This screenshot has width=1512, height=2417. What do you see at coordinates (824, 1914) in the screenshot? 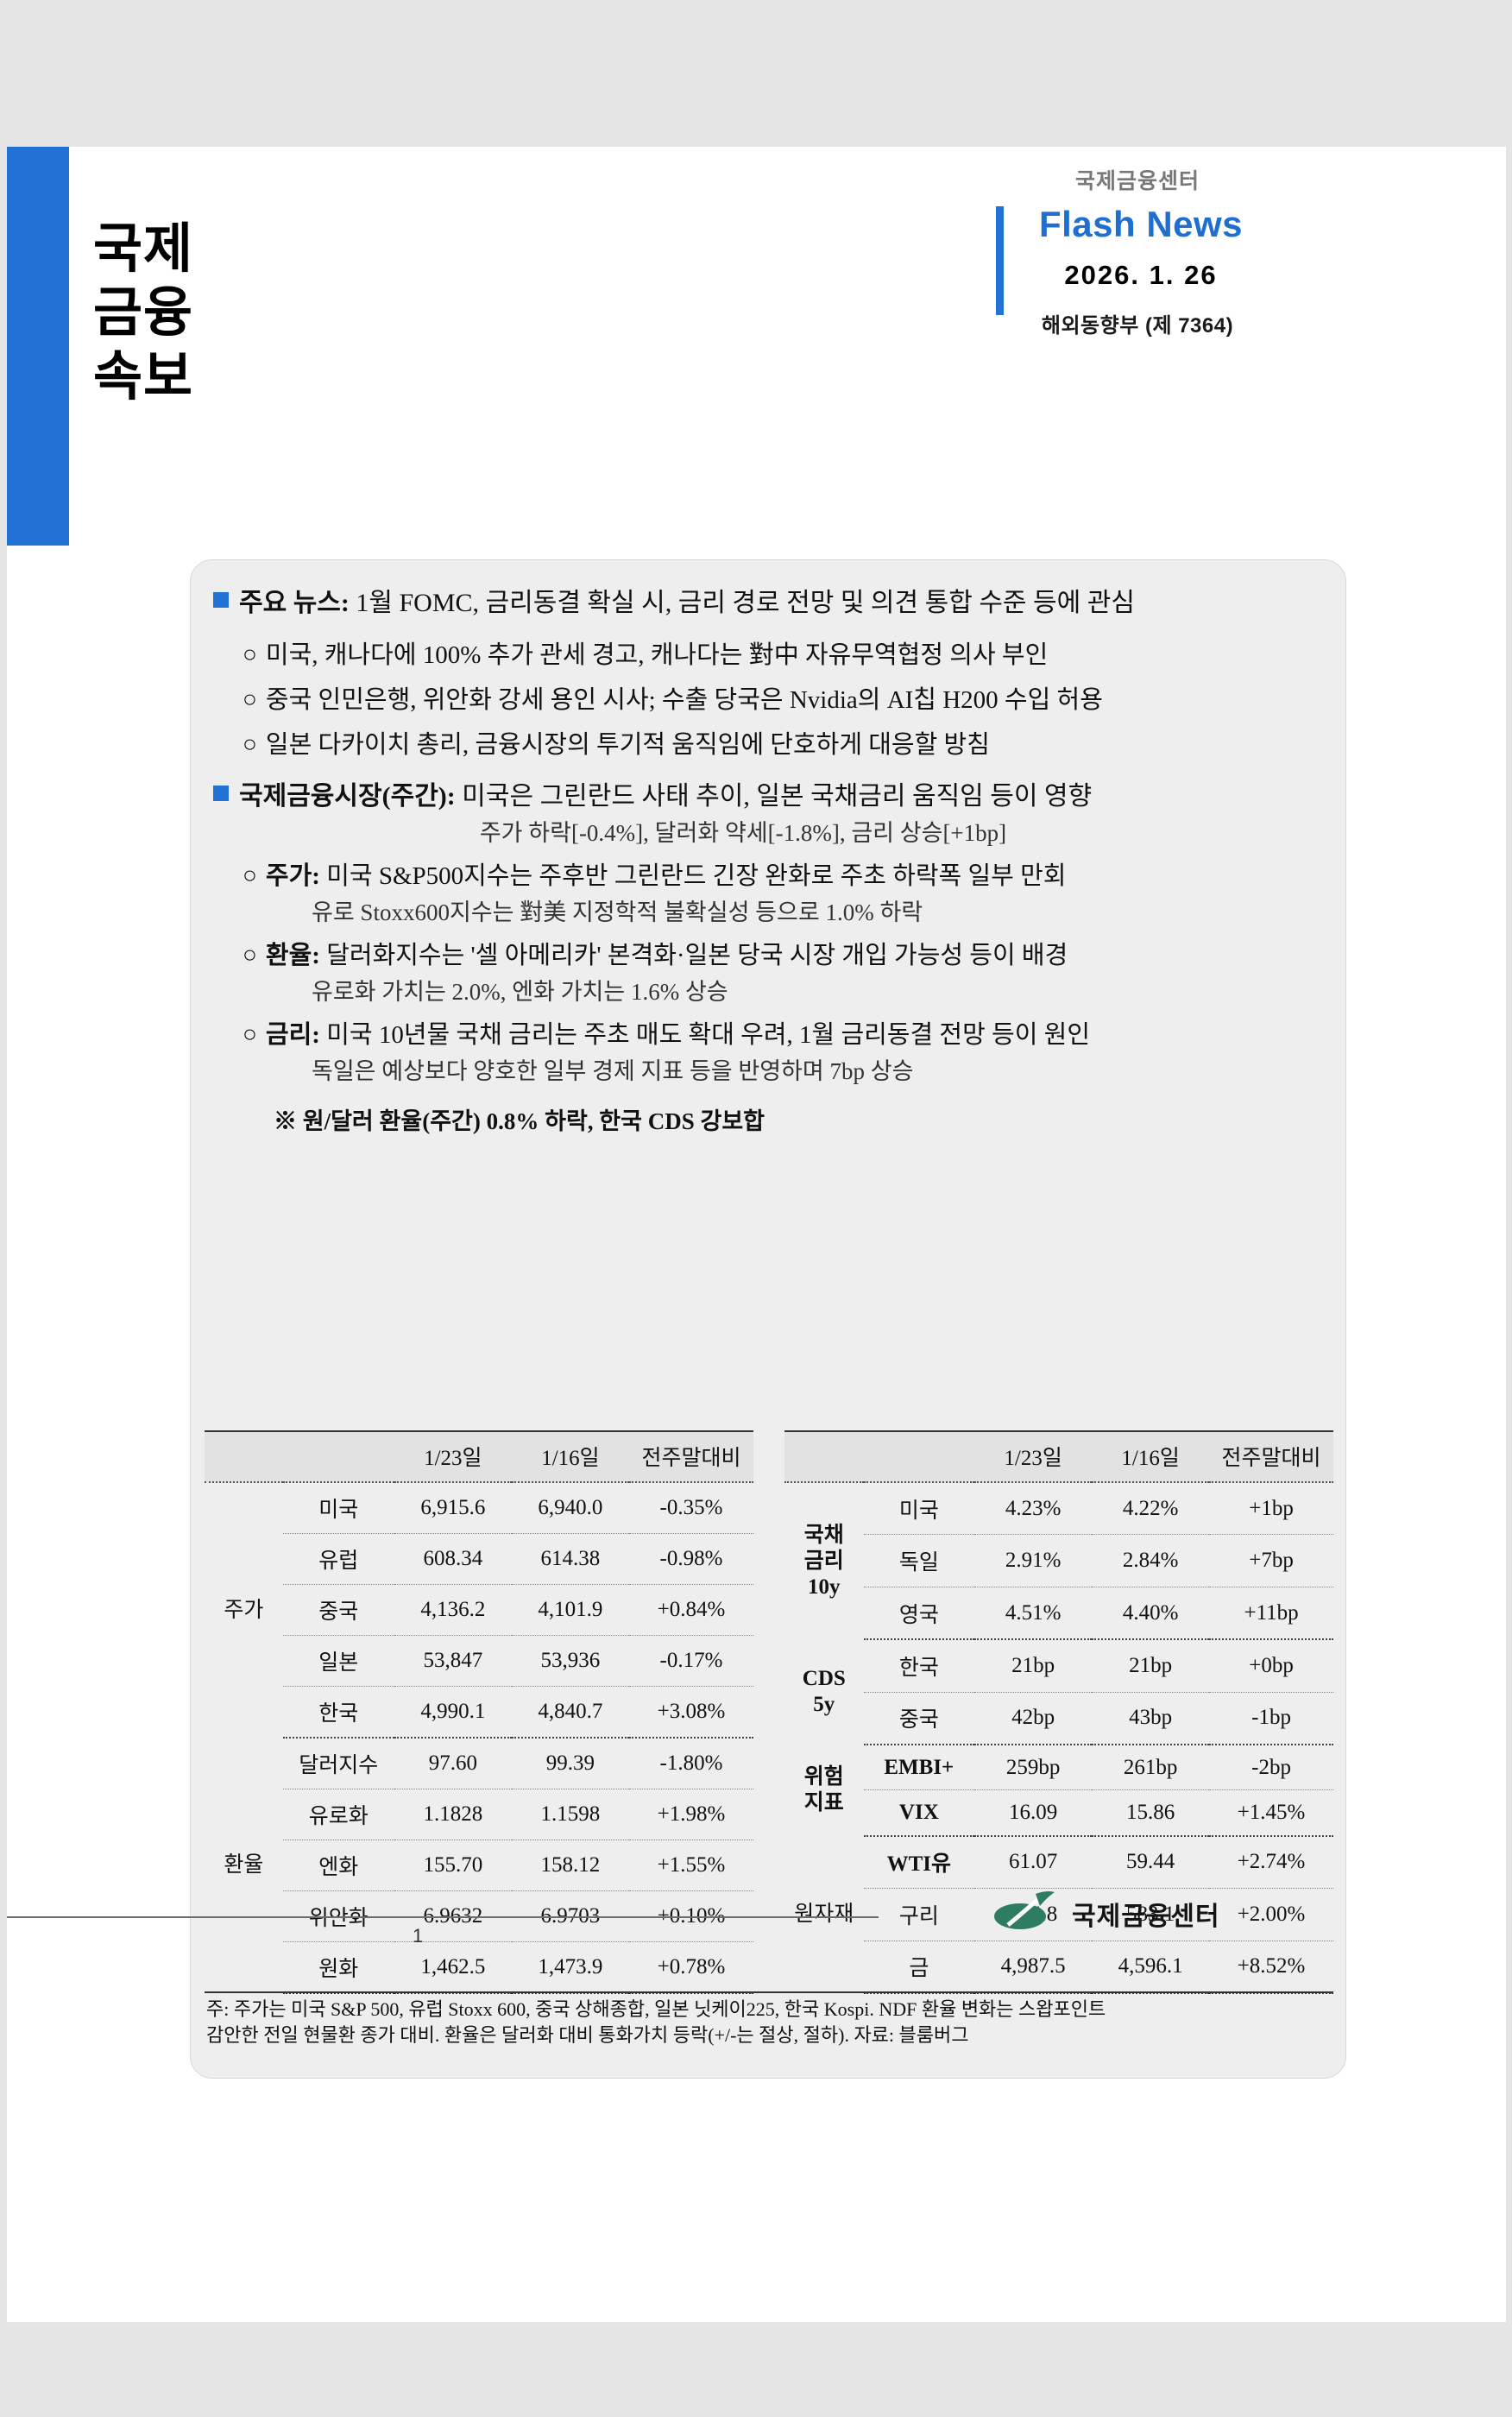
I see `group-label-commodities: 원자재` at bounding box center [824, 1914].